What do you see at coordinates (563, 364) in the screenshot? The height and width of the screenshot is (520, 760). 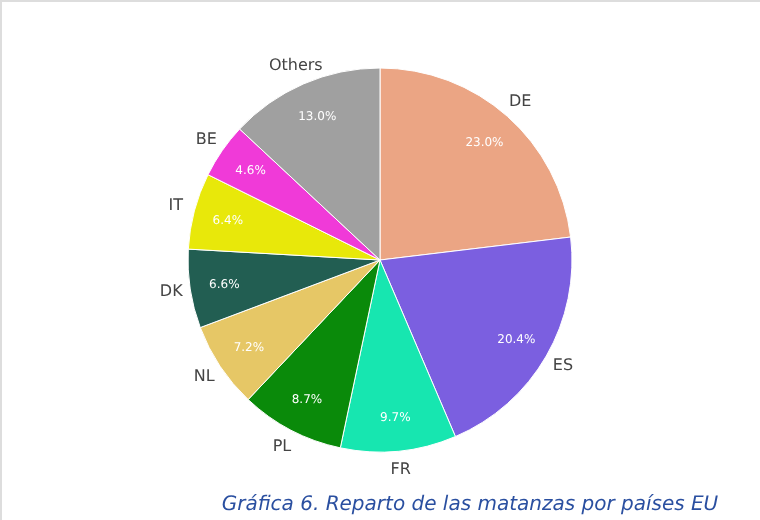 I see `slice-label: ES` at bounding box center [563, 364].